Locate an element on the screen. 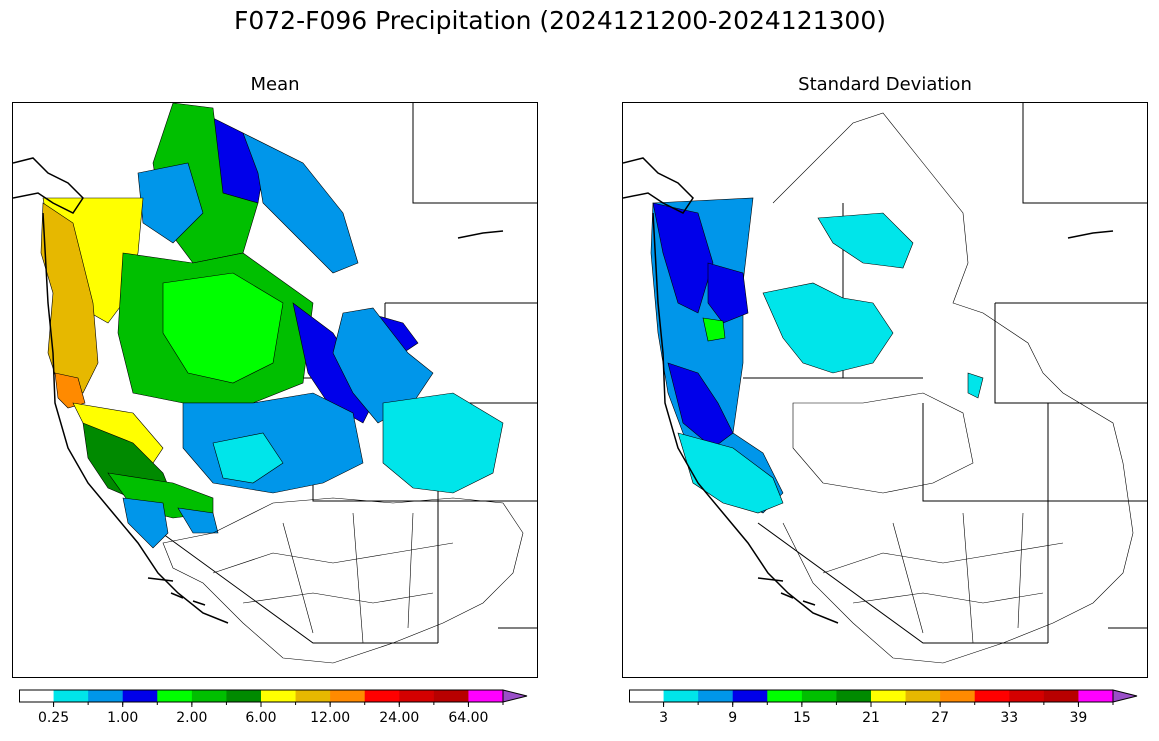  mean-colorbar: 0.25 1.00 2.00 6.00 12.00 24.00 64.00 is located at coordinates (275, 708).